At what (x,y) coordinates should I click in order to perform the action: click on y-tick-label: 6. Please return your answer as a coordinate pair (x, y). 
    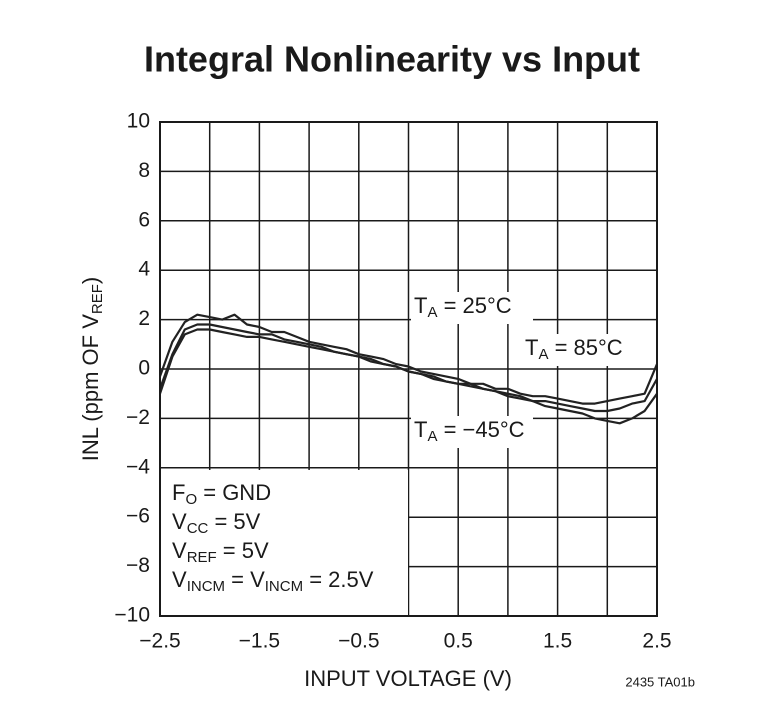
    Looking at the image, I should click on (144, 219).